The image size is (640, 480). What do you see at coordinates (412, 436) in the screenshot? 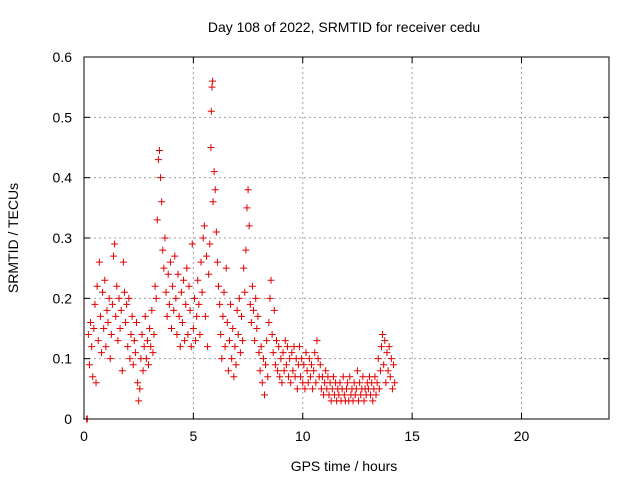
I see `x-tick-label: 15` at bounding box center [412, 436].